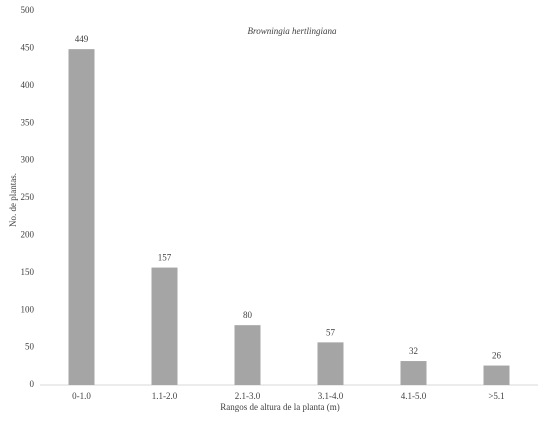 The height and width of the screenshot is (423, 558). What do you see at coordinates (414, 396) in the screenshot?
I see `x-tick-label: 4.1-5.0` at bounding box center [414, 396].